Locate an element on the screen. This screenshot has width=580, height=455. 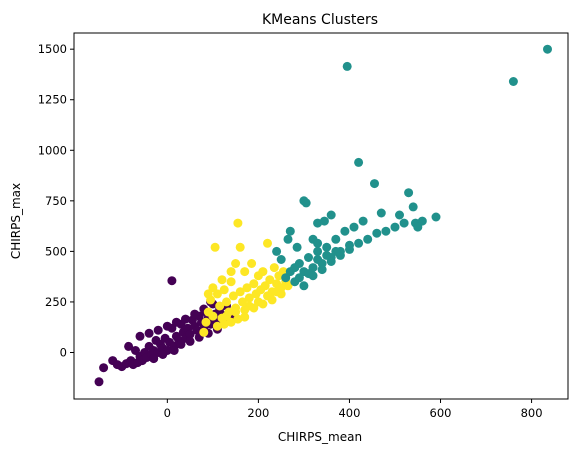
x-axis-label: CHIRPS_mean is located at coordinates (320, 437).